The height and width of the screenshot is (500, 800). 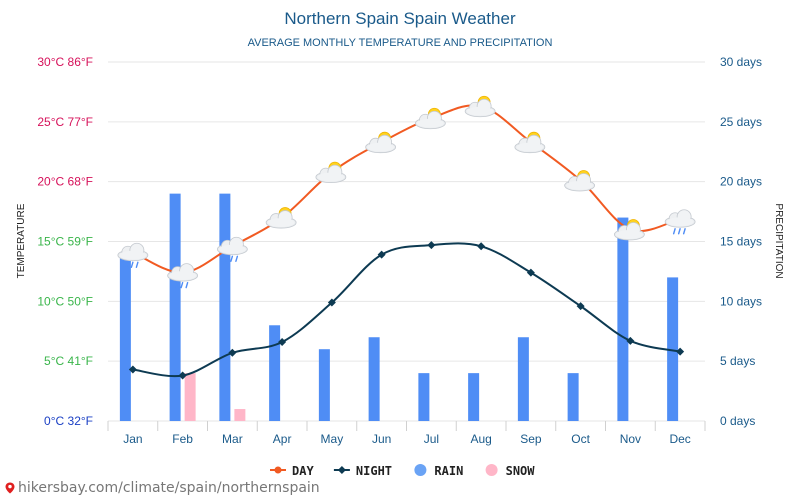 I want to click on legend: DAY NIGHT RAIN SNOW, so click(x=402, y=471).